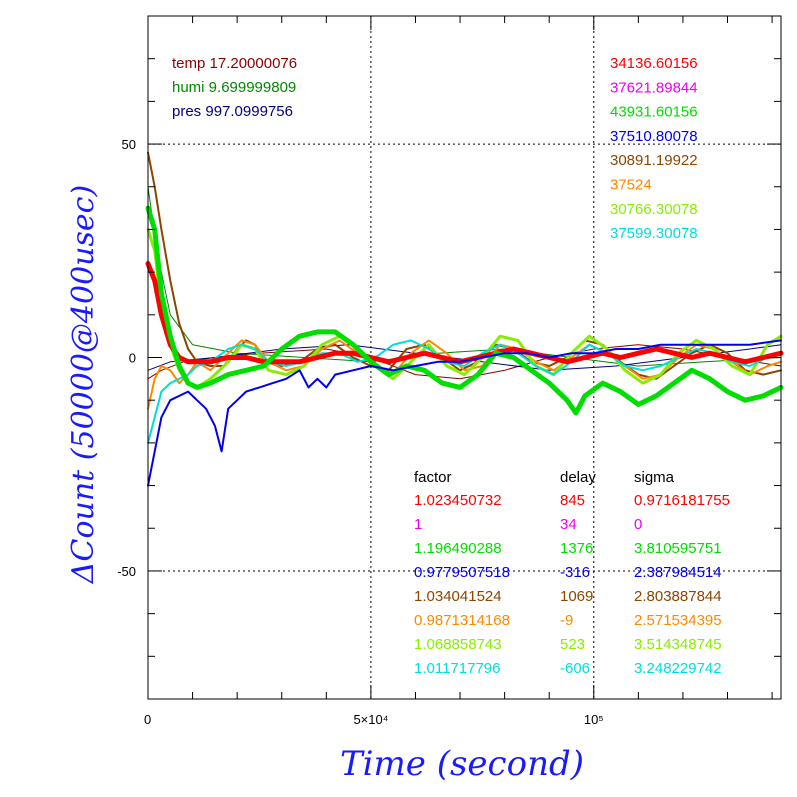 This screenshot has height=797, width=797. Describe the element at coordinates (418, 524) in the screenshot. I see `stats-cell: 1` at that location.